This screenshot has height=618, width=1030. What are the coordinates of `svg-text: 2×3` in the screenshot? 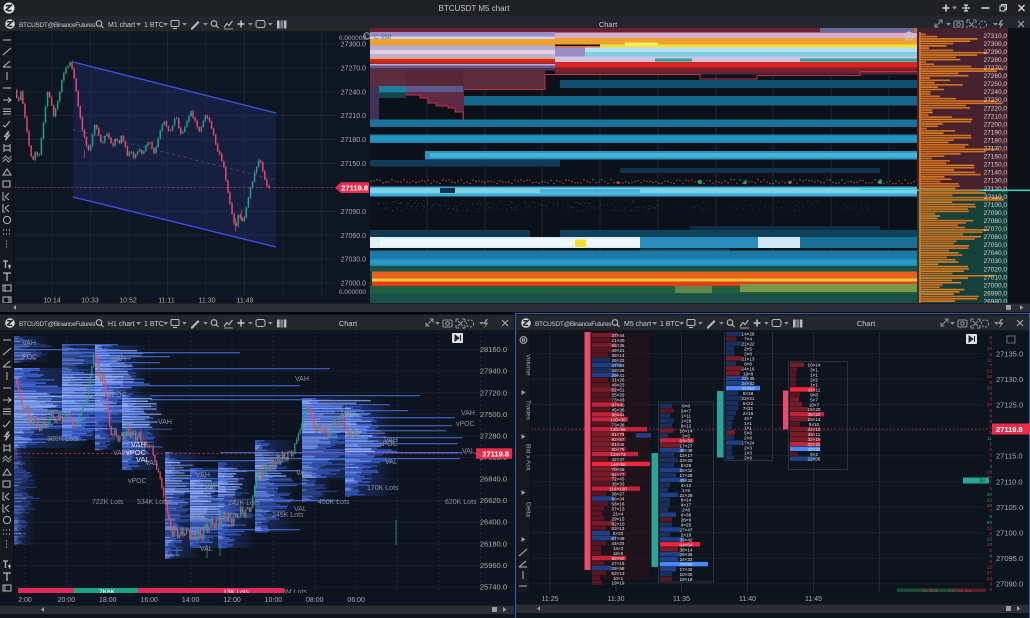 It's located at (748, 448).